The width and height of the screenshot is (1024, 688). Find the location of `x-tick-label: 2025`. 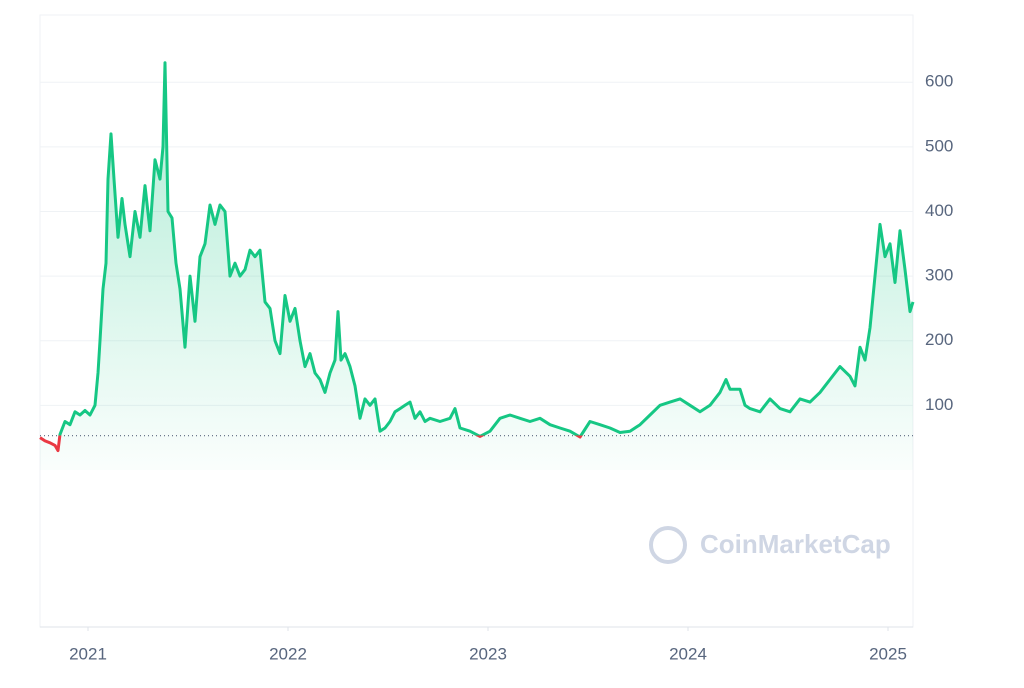

x-tick-label: 2025 is located at coordinates (888, 653).